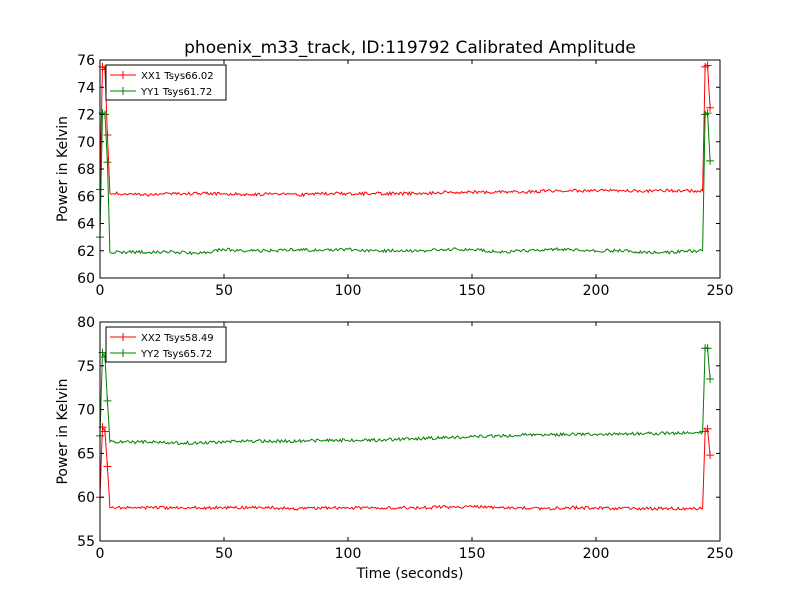 The width and height of the screenshot is (800, 600). What do you see at coordinates (472, 554) in the screenshot?
I see `x-tick-label-2-3: 150` at bounding box center [472, 554].